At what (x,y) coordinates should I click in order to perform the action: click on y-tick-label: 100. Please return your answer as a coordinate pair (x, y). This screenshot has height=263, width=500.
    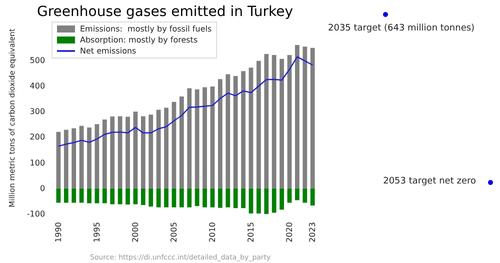
    Looking at the image, I should click on (38, 163).